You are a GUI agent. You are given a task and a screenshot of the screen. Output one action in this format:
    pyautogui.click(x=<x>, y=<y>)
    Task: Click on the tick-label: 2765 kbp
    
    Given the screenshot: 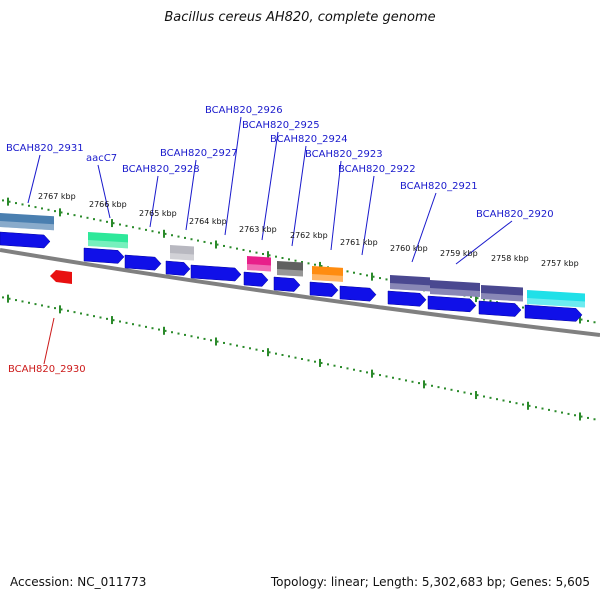 What is the action you would take?
    pyautogui.click(x=158, y=213)
    